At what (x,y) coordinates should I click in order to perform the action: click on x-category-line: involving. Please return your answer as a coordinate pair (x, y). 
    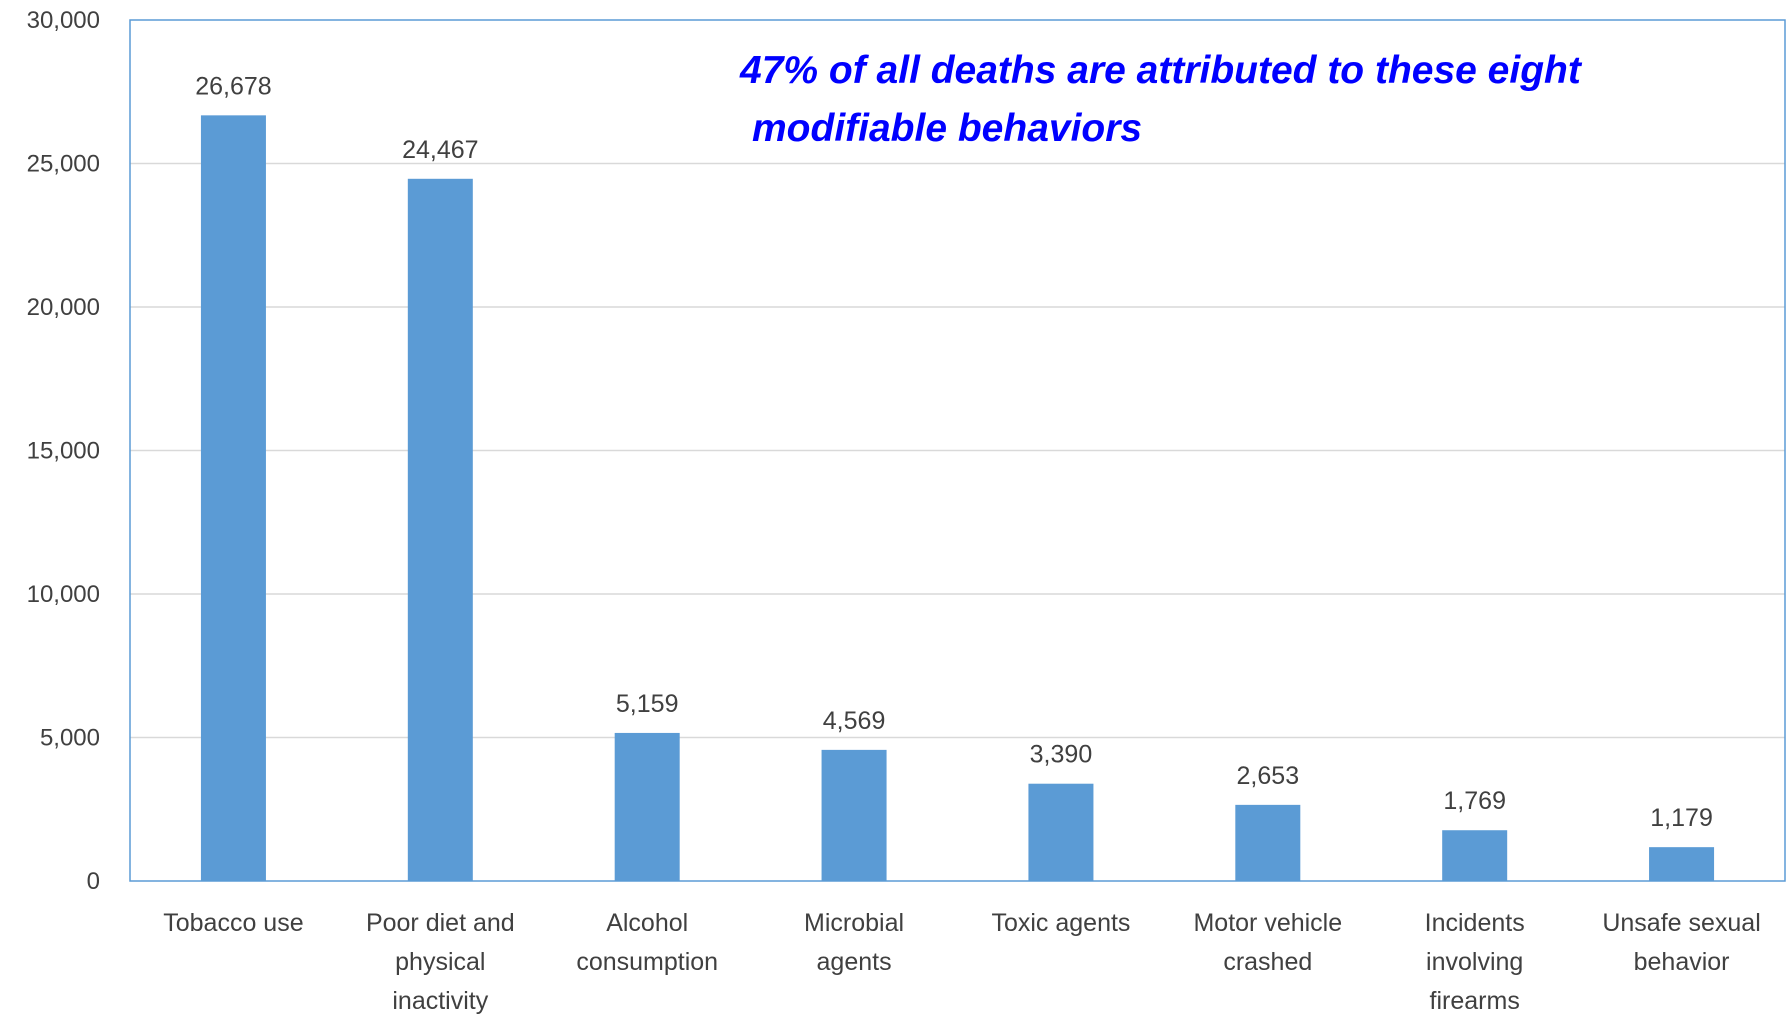
    Looking at the image, I should click on (1474, 962).